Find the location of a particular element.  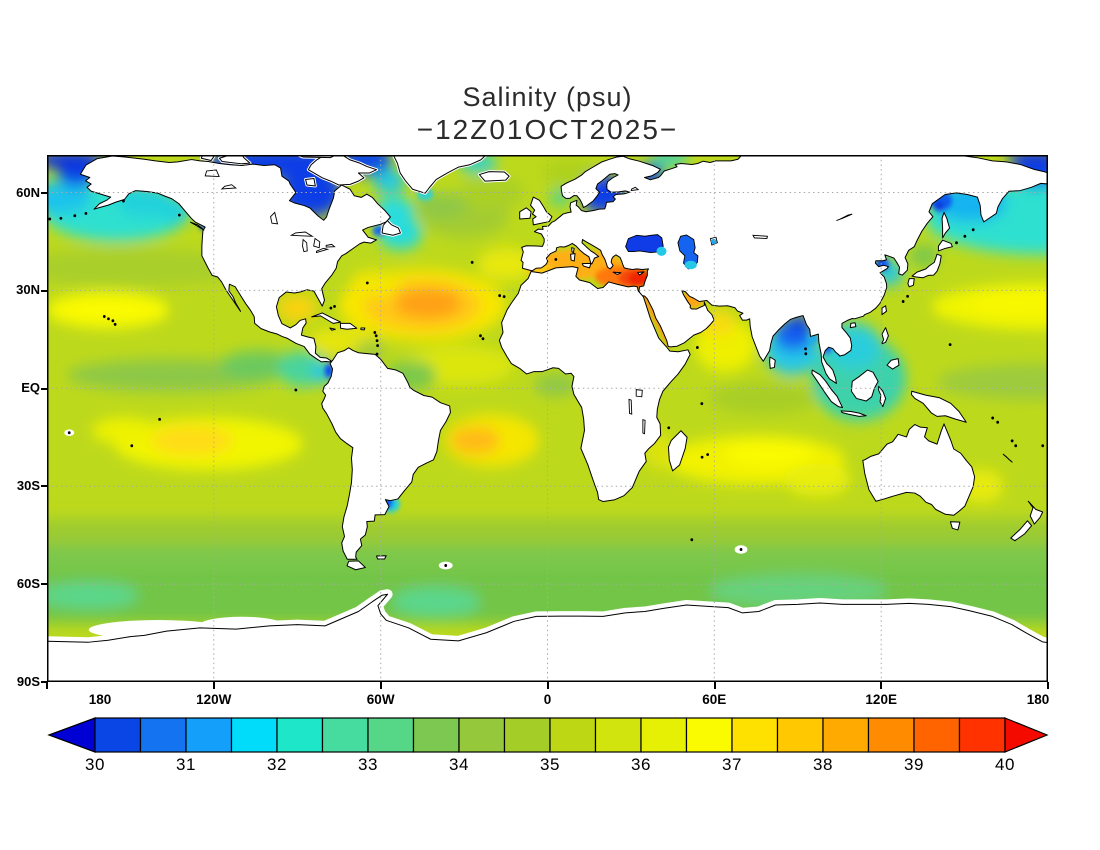

mindanao is located at coordinates (893, 364).